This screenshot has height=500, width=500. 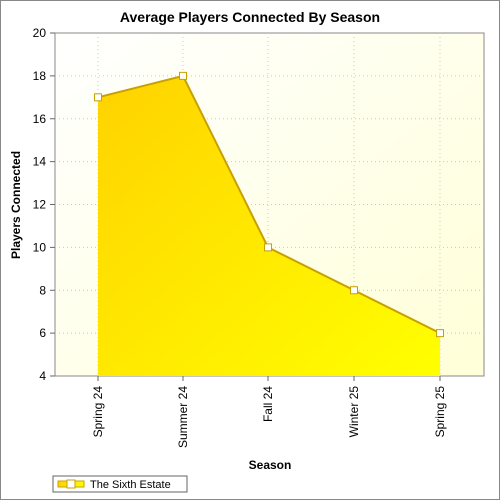 What do you see at coordinates (16, 205) in the screenshot?
I see `y-axis-label: Players Connected` at bounding box center [16, 205].